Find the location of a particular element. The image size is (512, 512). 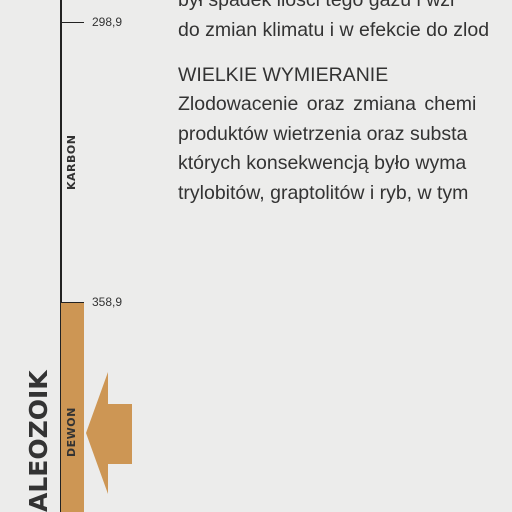

section-heading: WIELKIE WYMIERANIE is located at coordinates (283, 75).